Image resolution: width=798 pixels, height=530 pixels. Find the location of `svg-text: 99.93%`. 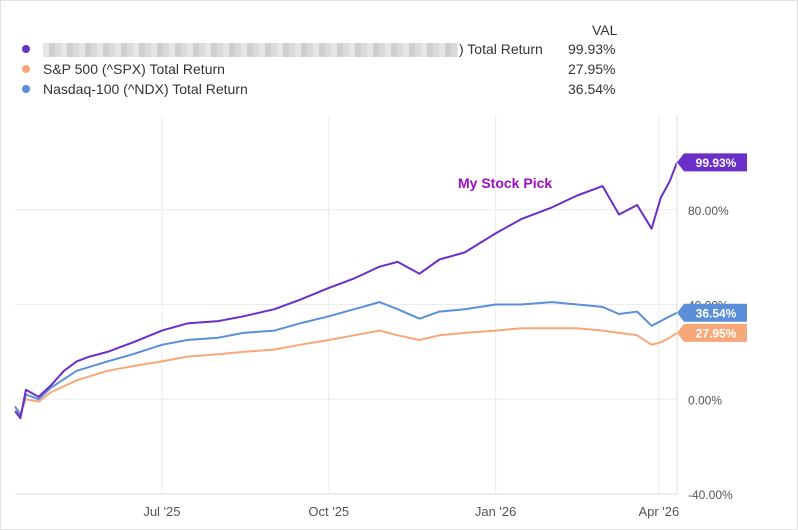

svg-text: 99.93% is located at coordinates (716, 163).